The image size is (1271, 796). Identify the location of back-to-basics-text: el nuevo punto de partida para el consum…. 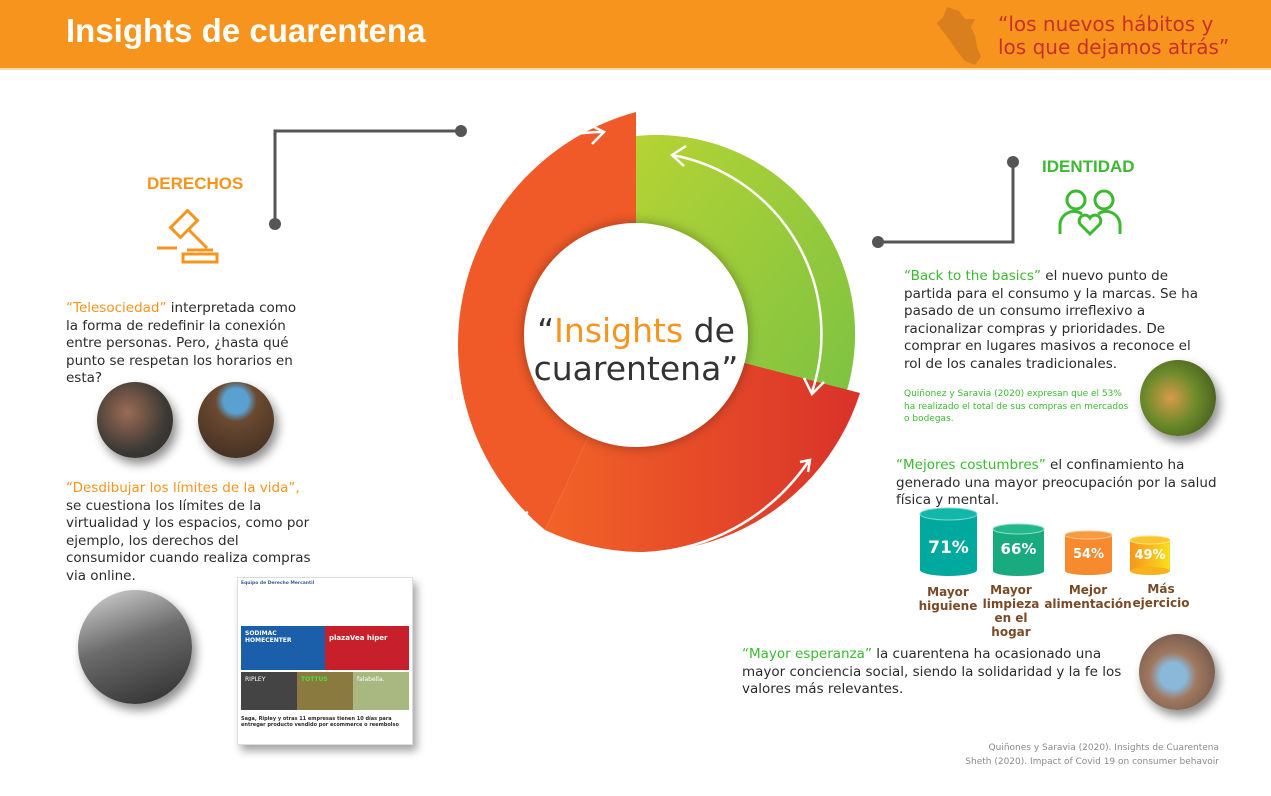
(1051, 320).